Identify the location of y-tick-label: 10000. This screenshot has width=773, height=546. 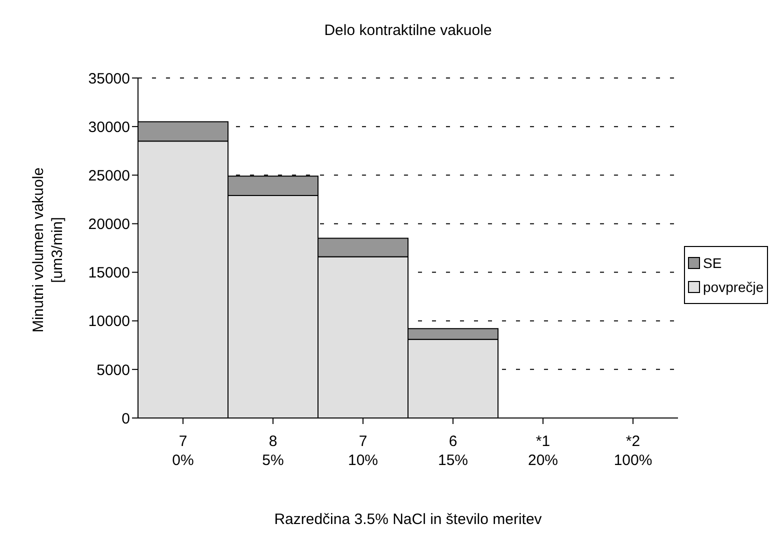
(109, 321).